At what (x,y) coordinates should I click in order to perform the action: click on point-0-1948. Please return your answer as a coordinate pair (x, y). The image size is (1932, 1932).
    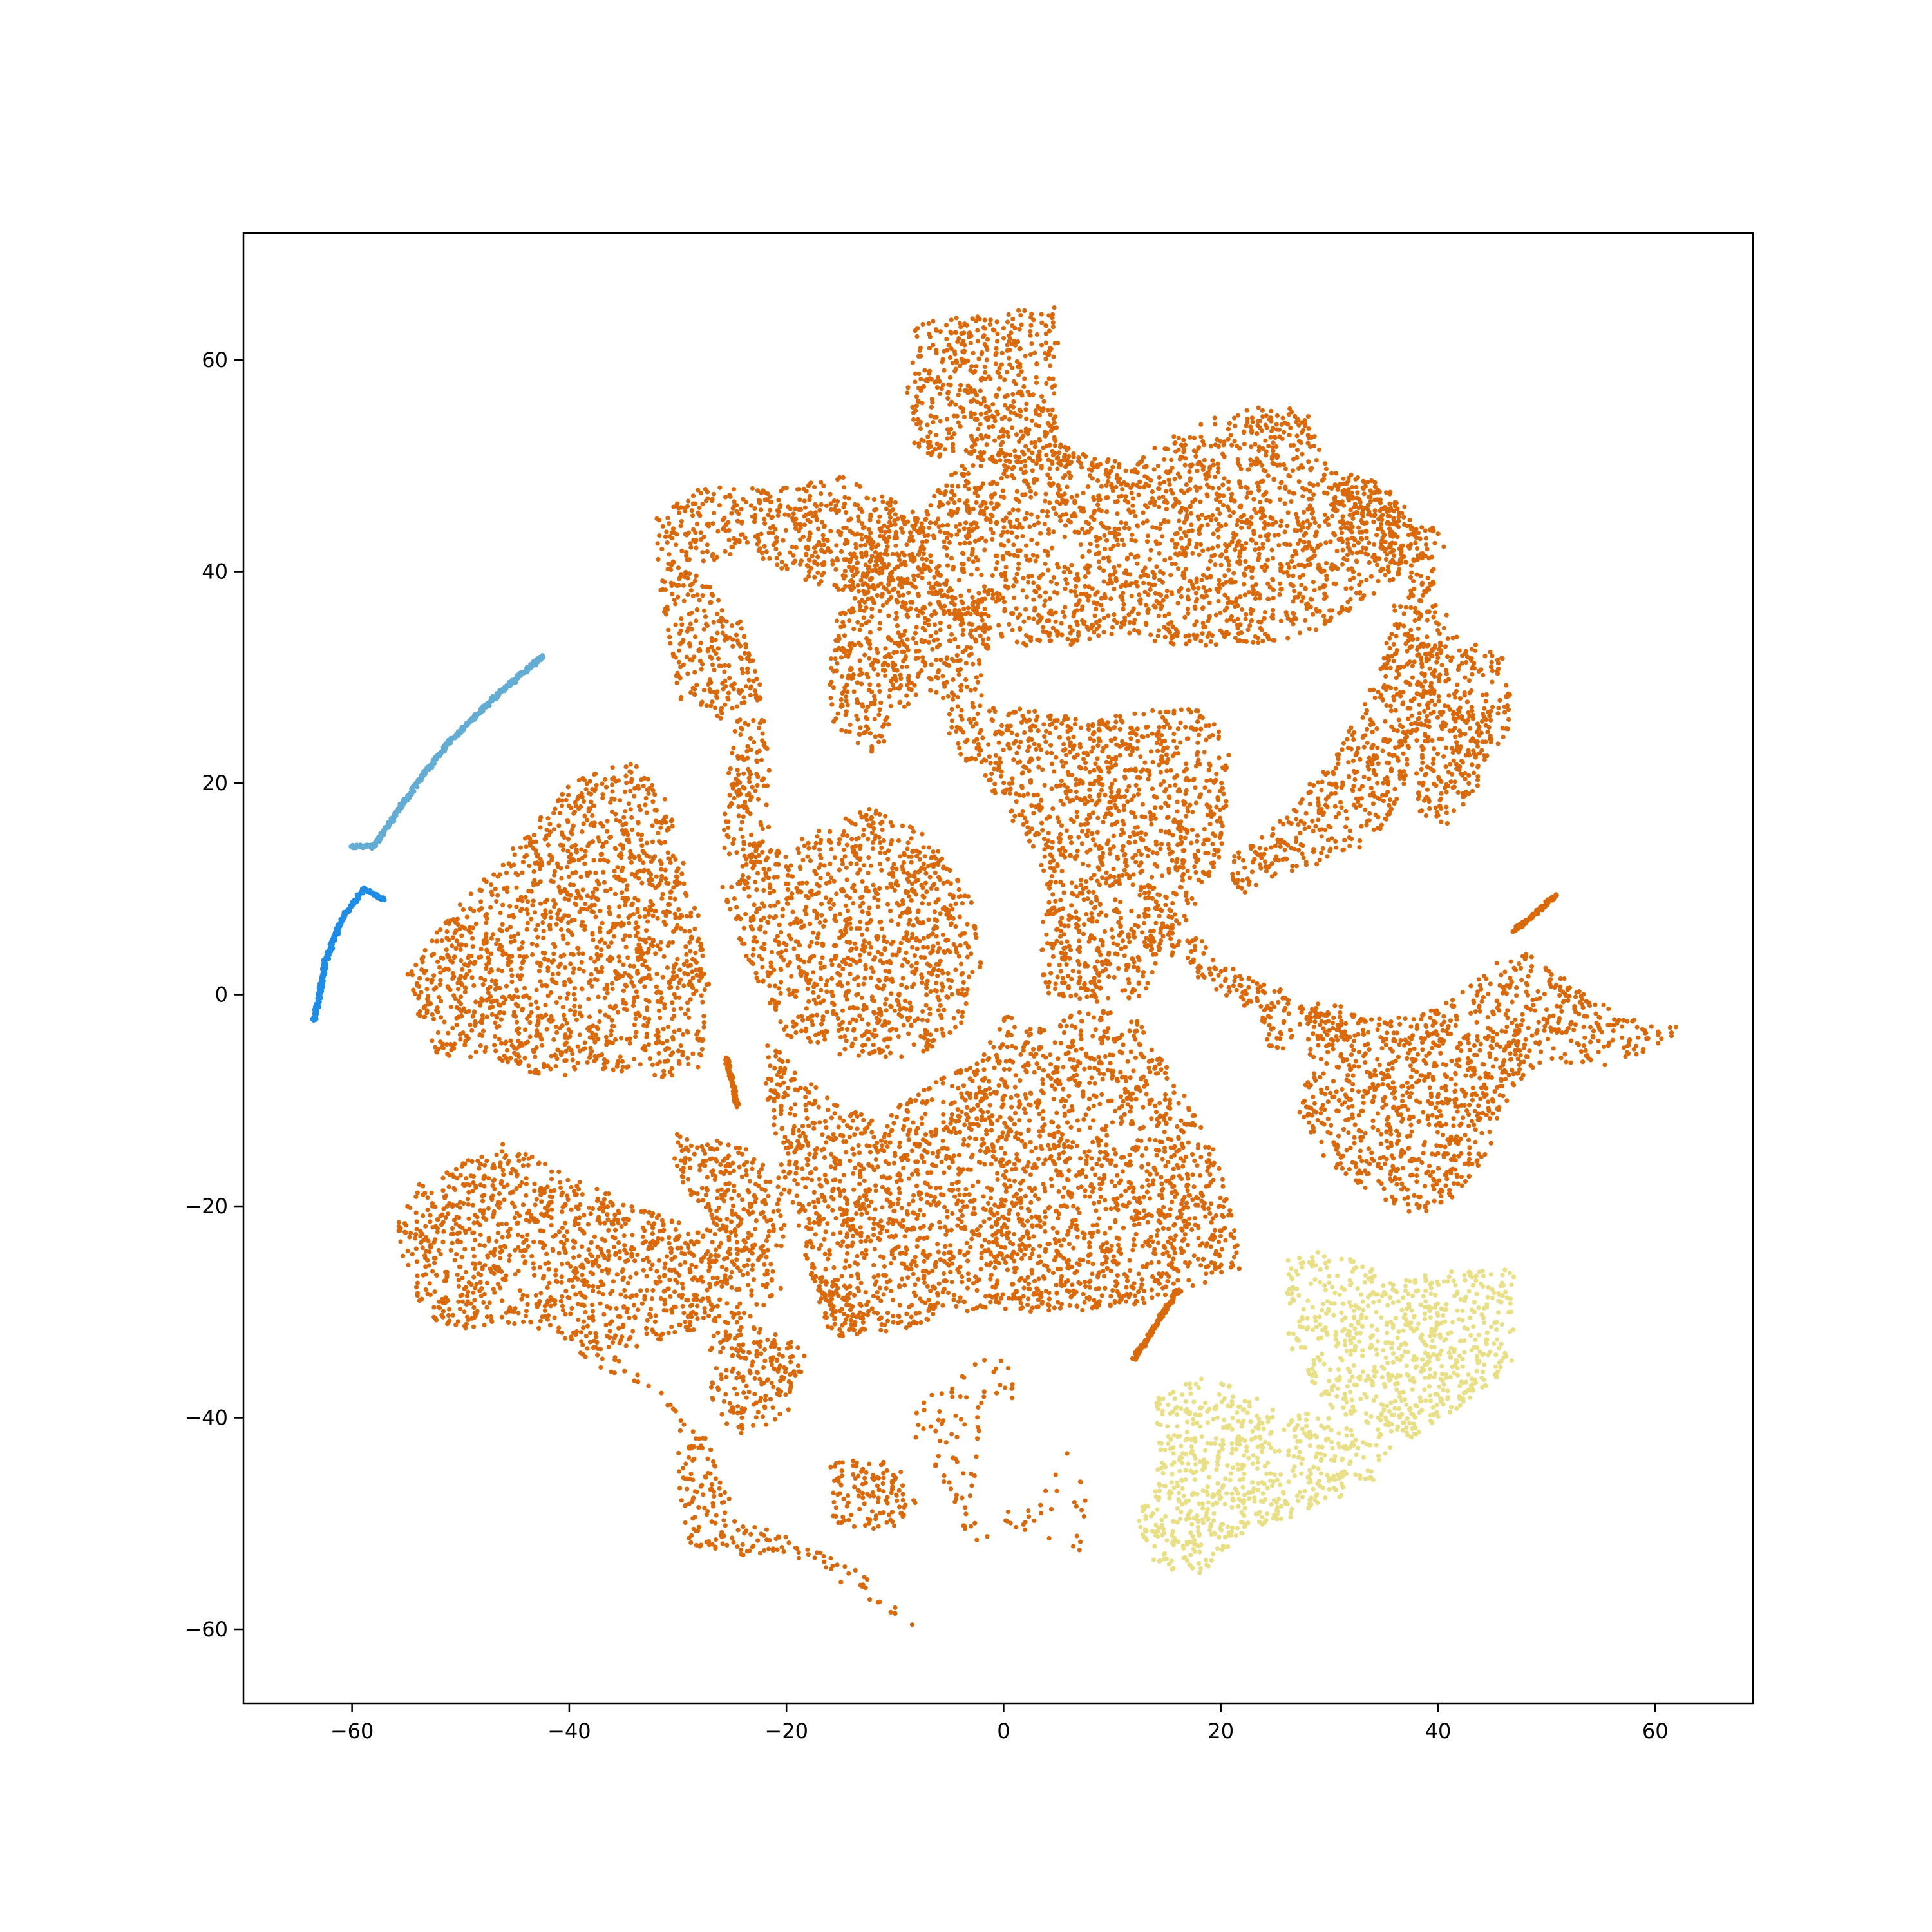
    Looking at the image, I should click on (832, 705).